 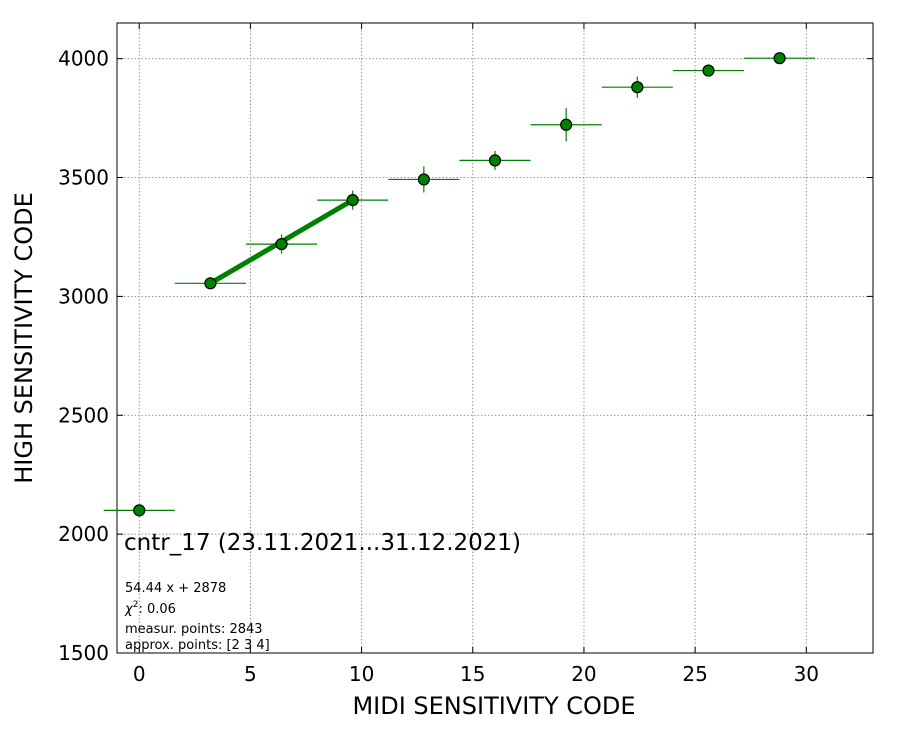 I want to click on chi2-value: : 0.06, so click(x=156, y=609).